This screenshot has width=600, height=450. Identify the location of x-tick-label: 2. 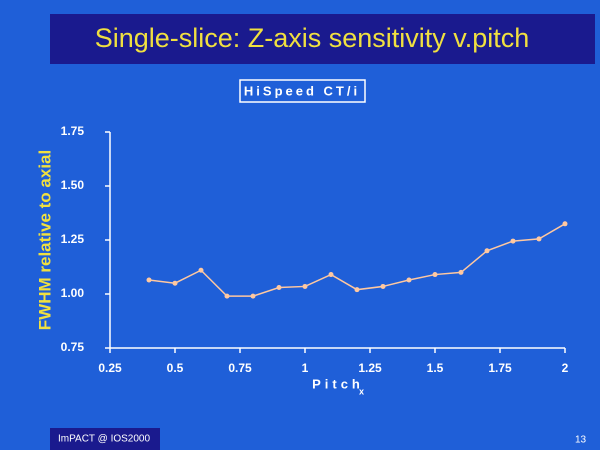
(565, 368).